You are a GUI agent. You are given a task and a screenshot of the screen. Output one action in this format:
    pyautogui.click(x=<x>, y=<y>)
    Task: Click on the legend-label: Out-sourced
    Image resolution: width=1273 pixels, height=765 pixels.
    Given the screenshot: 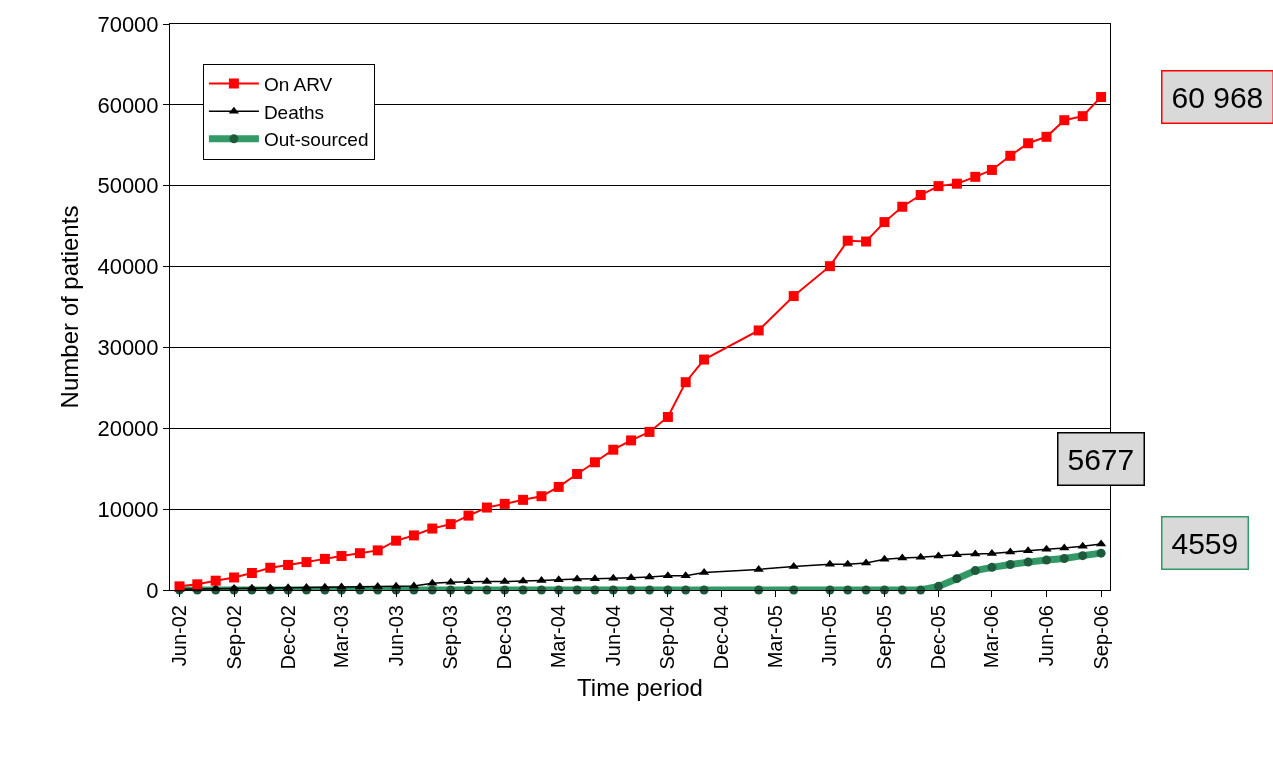 What is the action you would take?
    pyautogui.click(x=316, y=140)
    